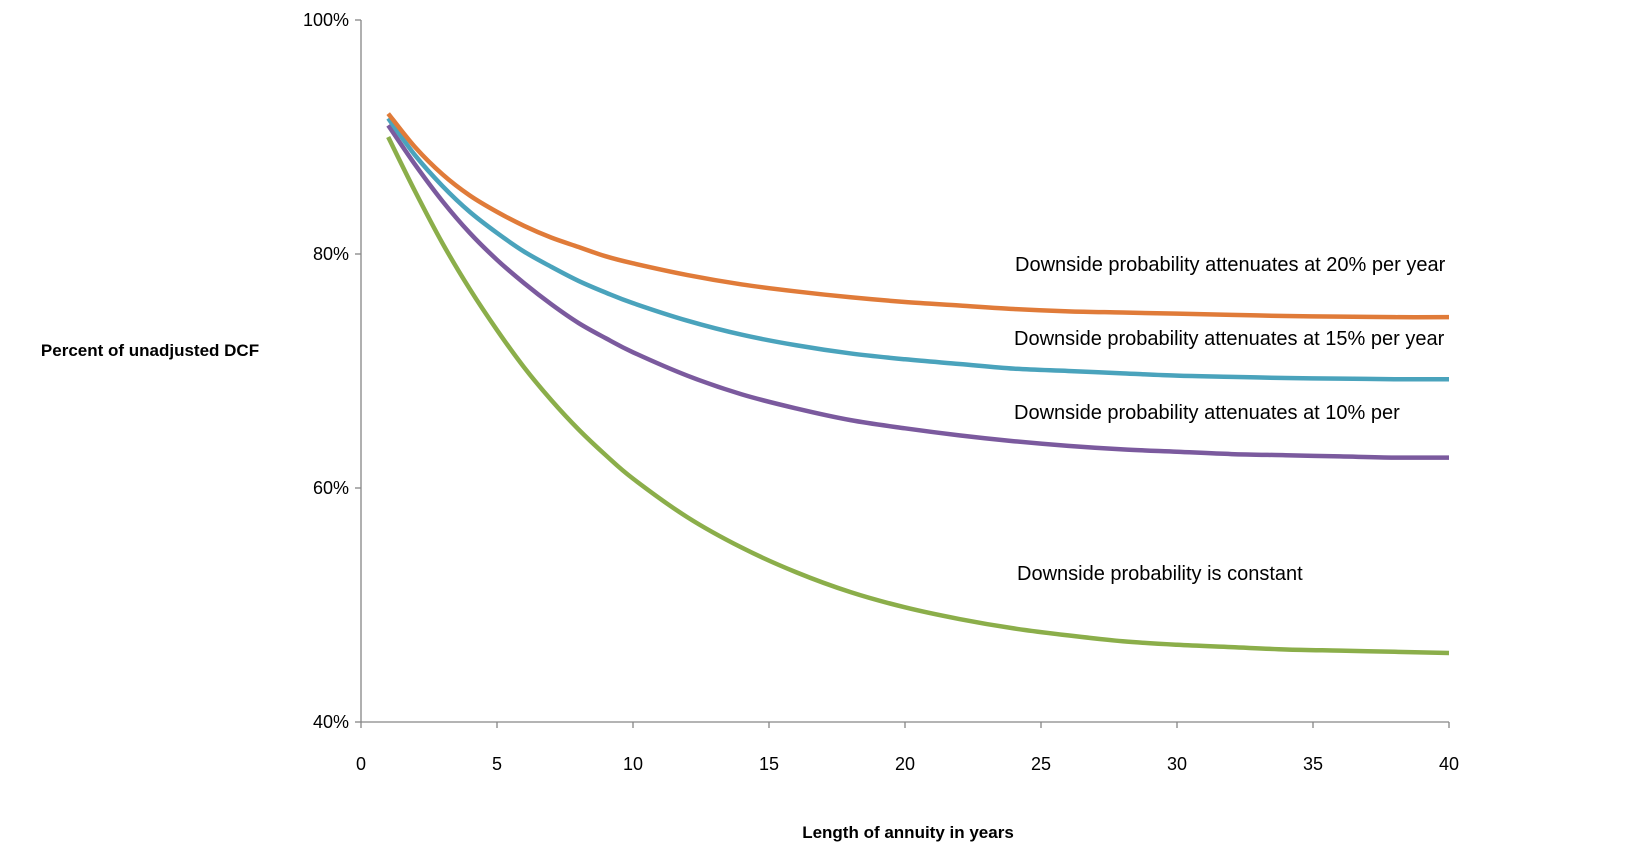 The height and width of the screenshot is (865, 1639). What do you see at coordinates (1313, 764) in the screenshot?
I see `x-tick-label: 35` at bounding box center [1313, 764].